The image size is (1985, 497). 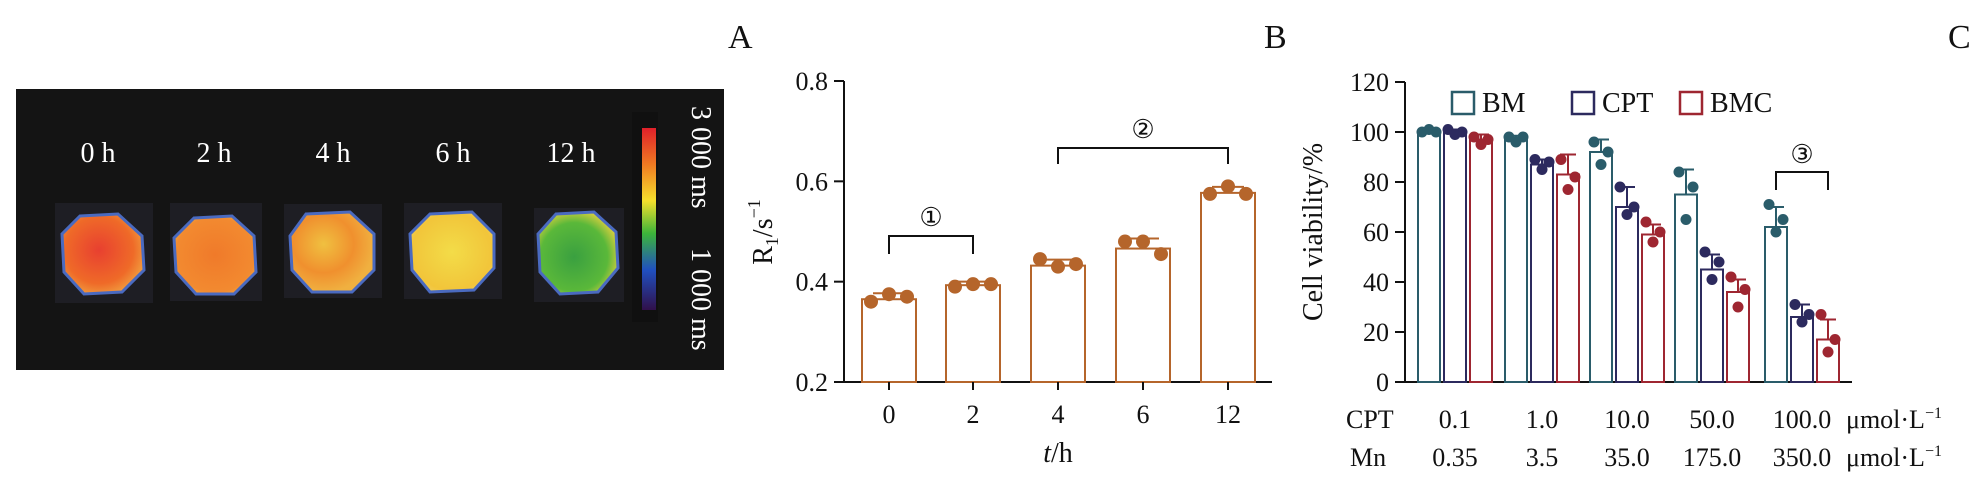 I want to click on c-mn-value: 35.0, so click(x=1627, y=457).